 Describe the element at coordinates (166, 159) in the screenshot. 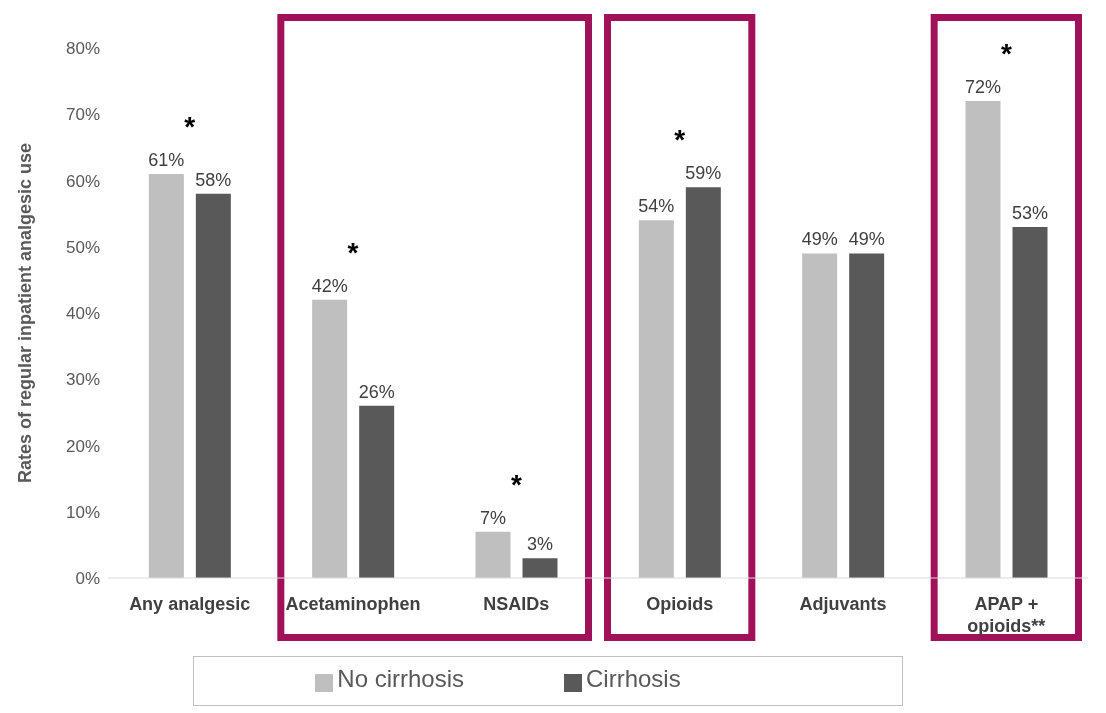

I see `data-label: 61%` at that location.